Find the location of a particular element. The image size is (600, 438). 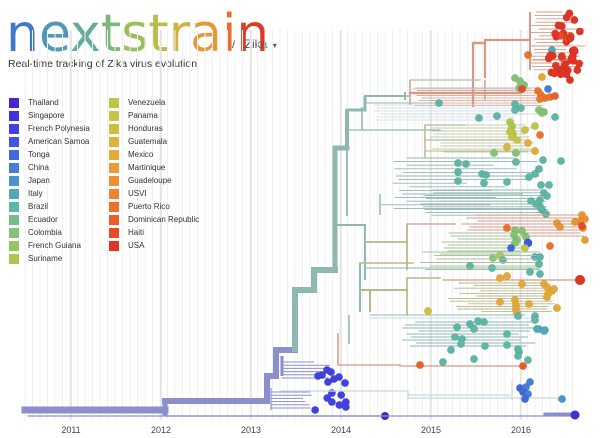

legend-item: Dominican Republic is located at coordinates (154, 219).